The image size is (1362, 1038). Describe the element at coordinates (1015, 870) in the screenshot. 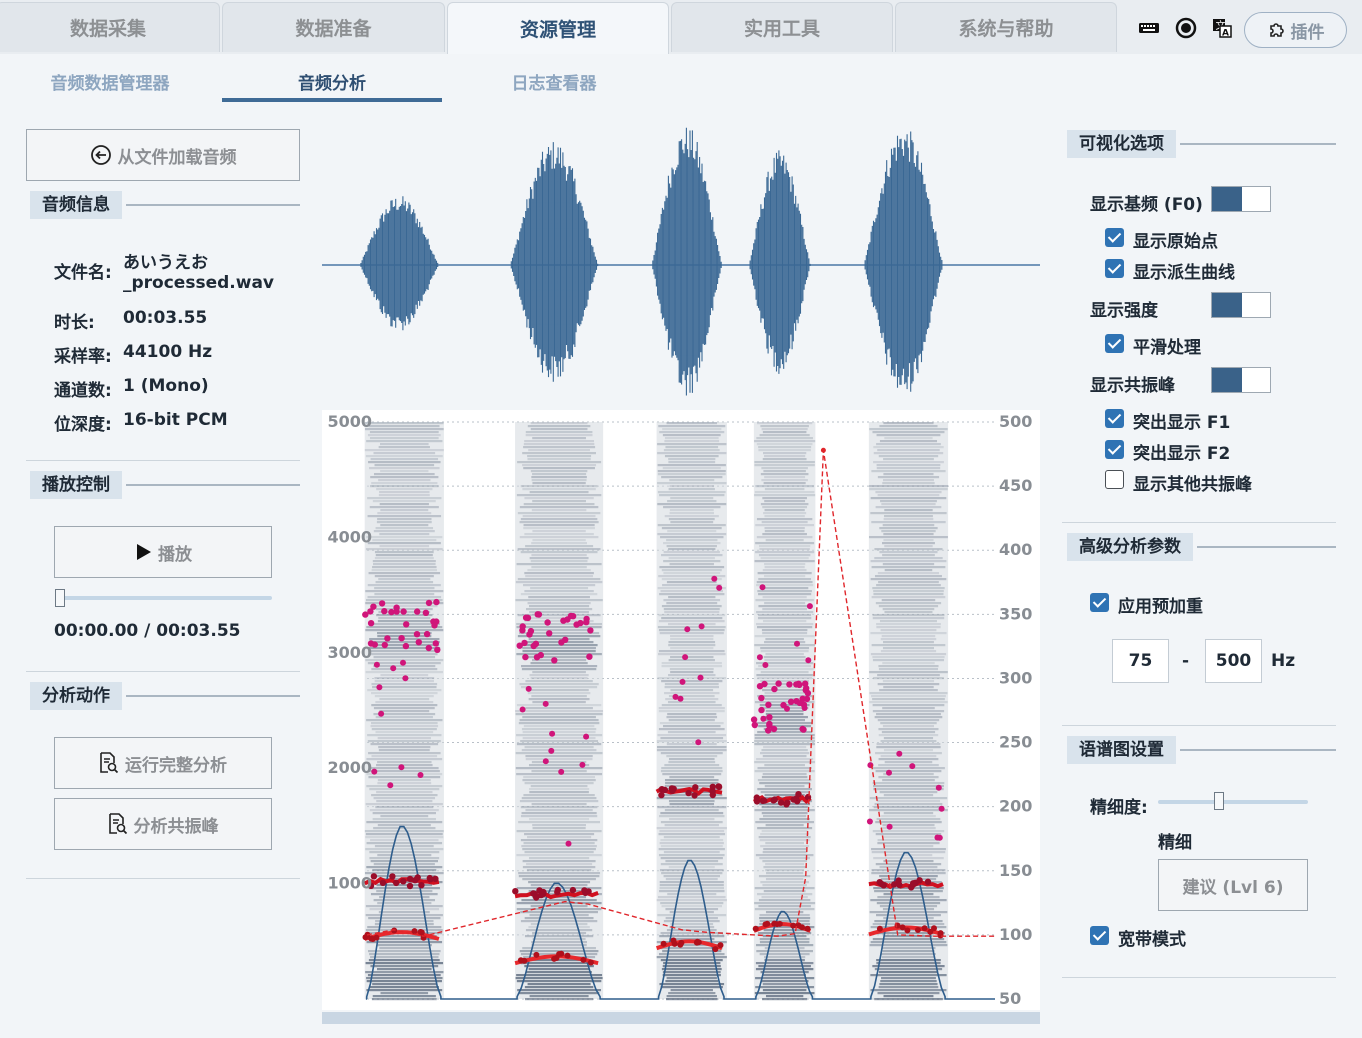

I see `right-axis-tick: 150` at that location.